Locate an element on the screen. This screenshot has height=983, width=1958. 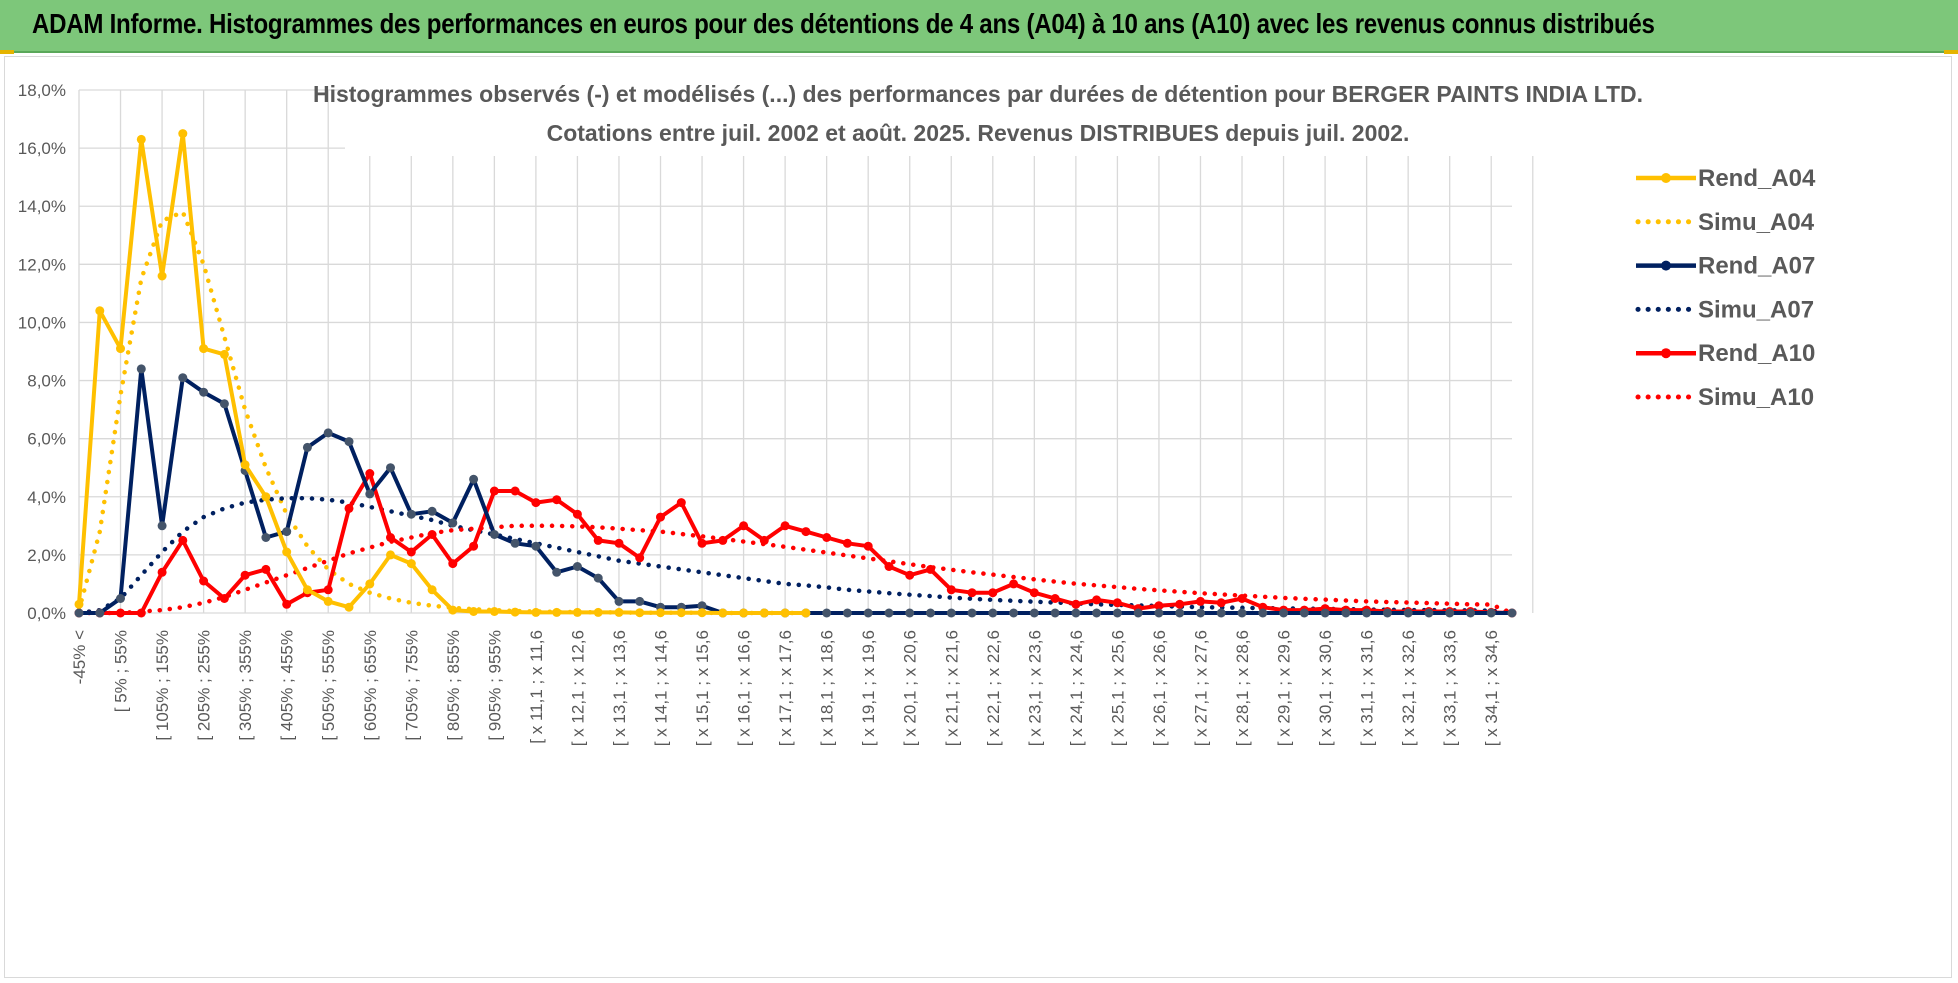
y-tick-label: 16,0% is located at coordinates (42, 148).